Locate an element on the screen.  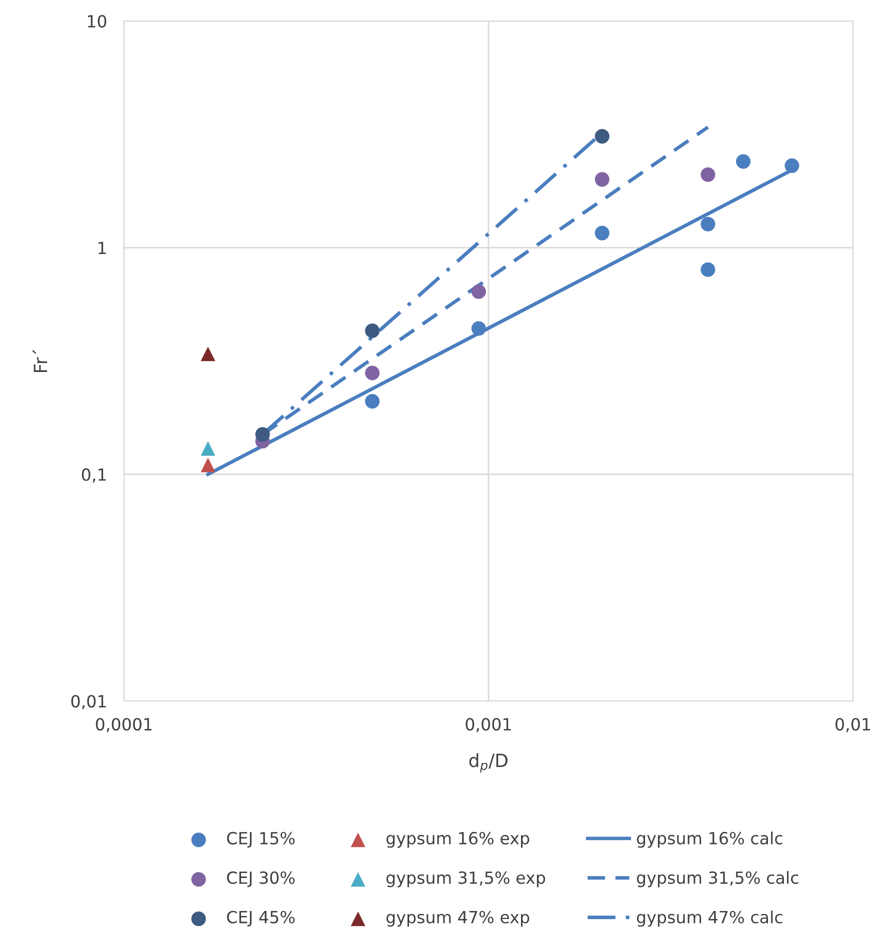
legend-label: gypsum 31,5% calc is located at coordinates (717, 879).